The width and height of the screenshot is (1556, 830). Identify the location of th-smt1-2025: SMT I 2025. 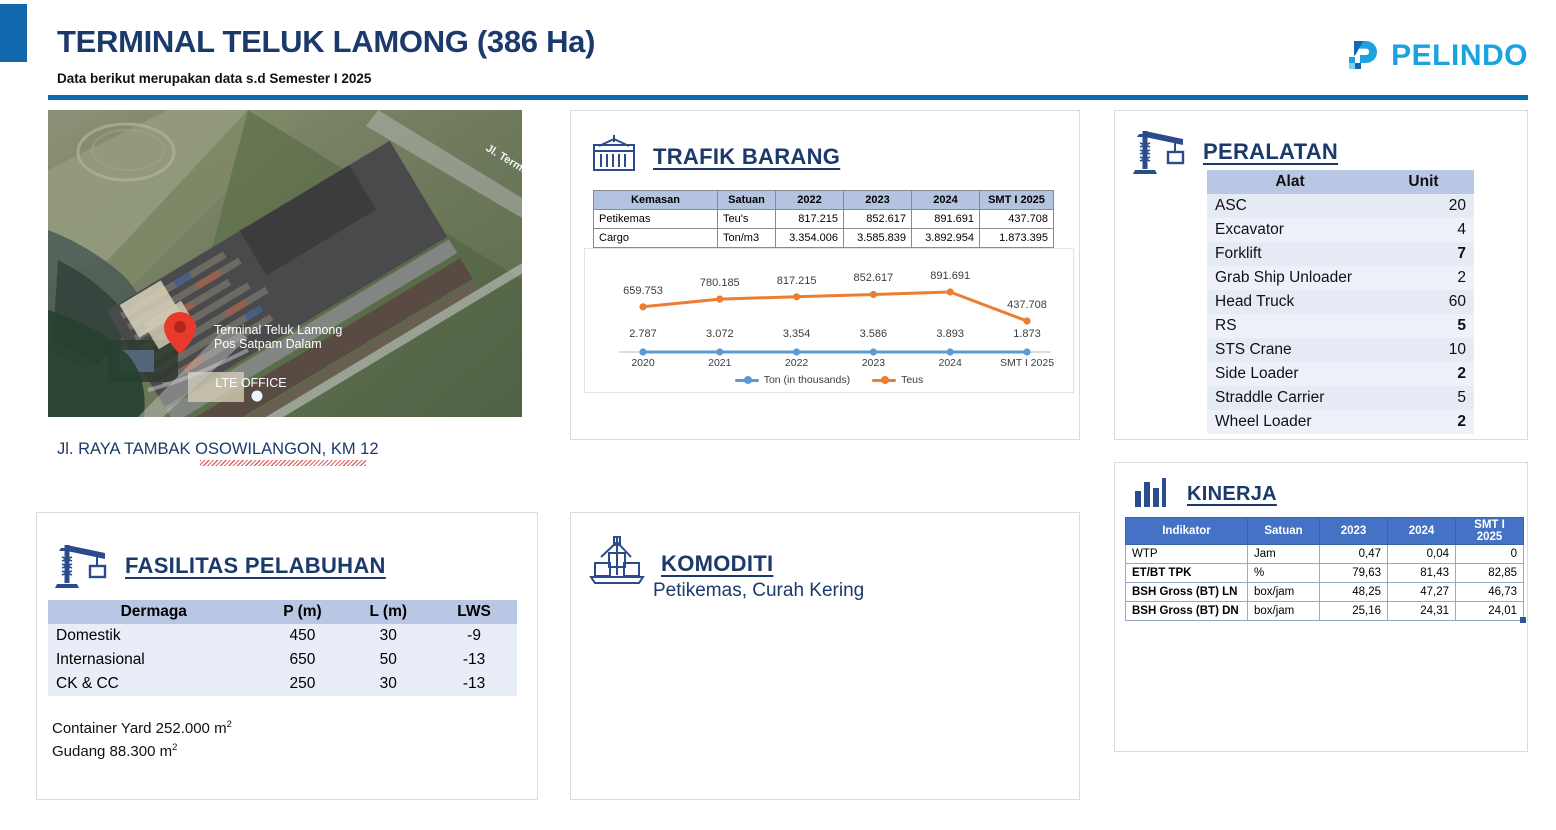
(1489, 531).